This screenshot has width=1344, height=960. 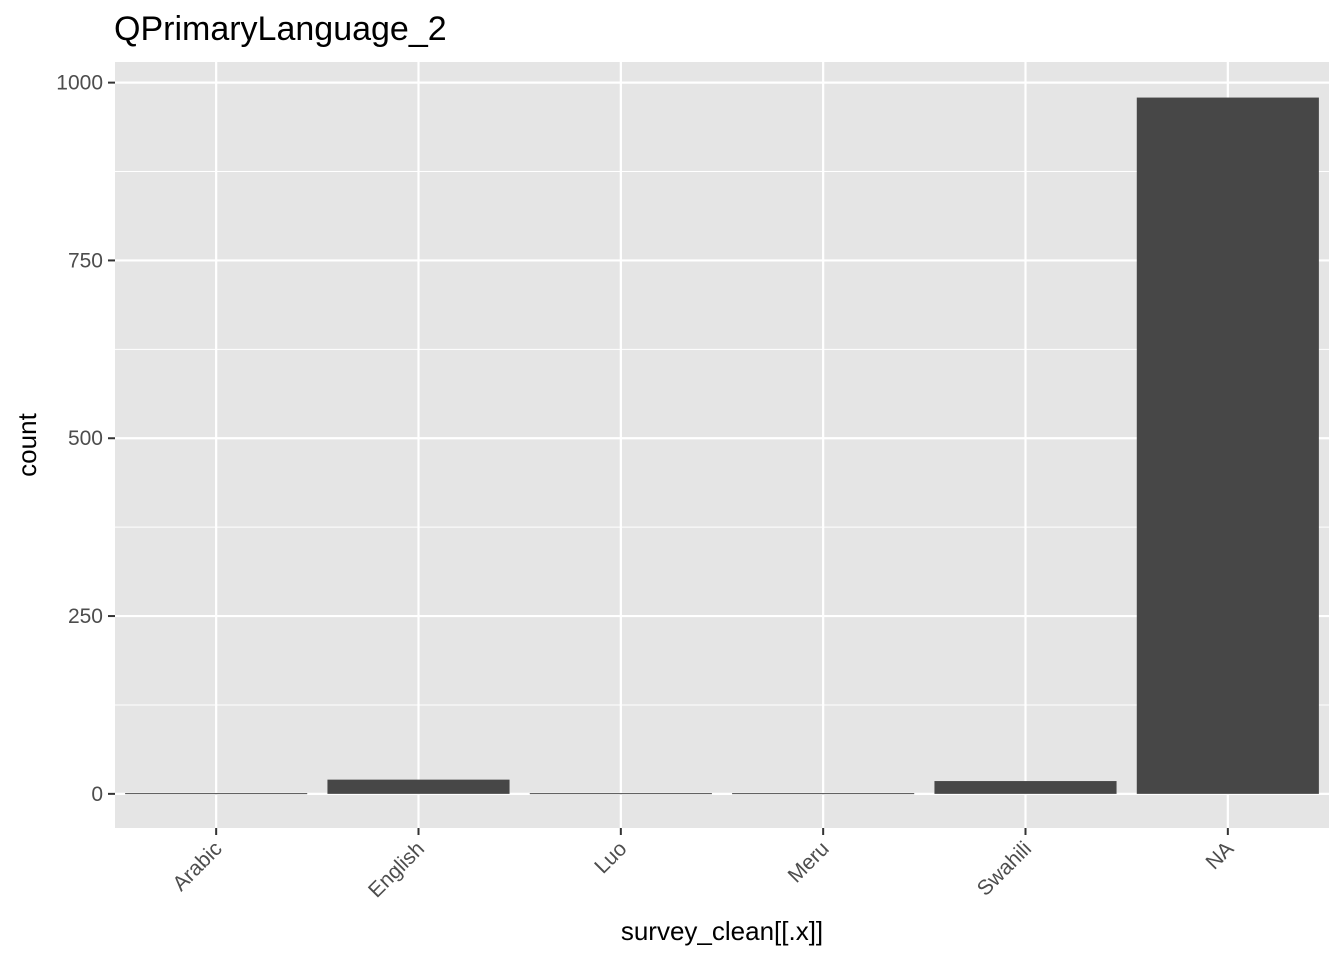 I want to click on y-axis-title: count, so click(x=27, y=444).